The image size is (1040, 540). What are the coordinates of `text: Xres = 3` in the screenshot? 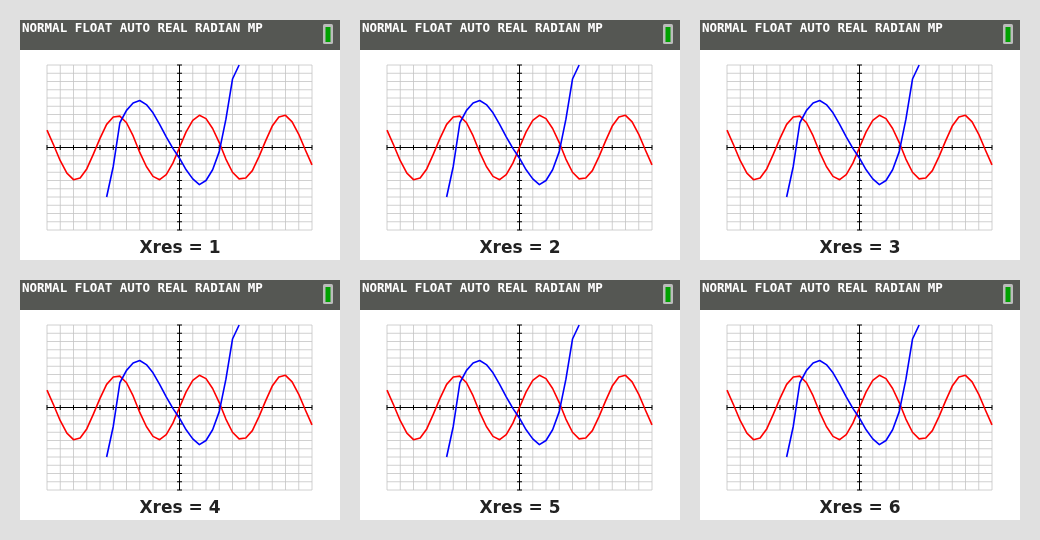 It's located at (860, 247).